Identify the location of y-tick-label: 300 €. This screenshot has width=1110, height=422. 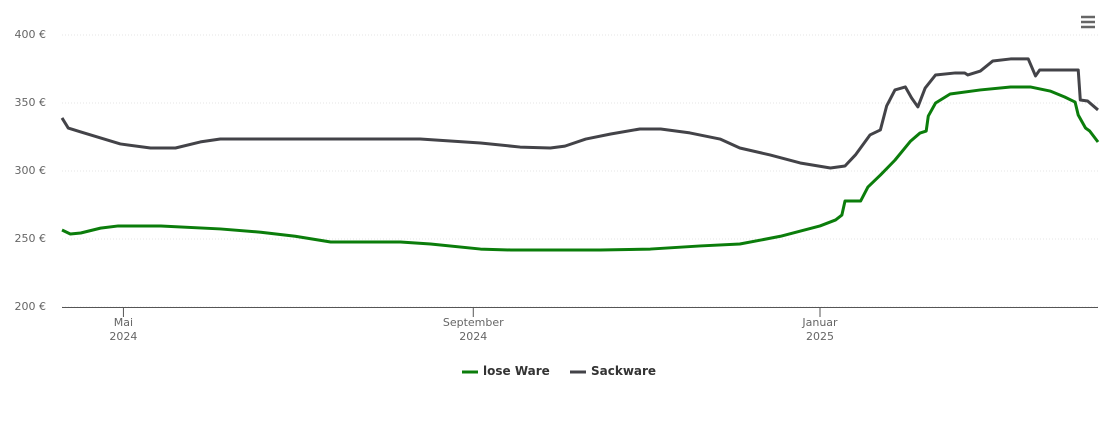
(31, 170).